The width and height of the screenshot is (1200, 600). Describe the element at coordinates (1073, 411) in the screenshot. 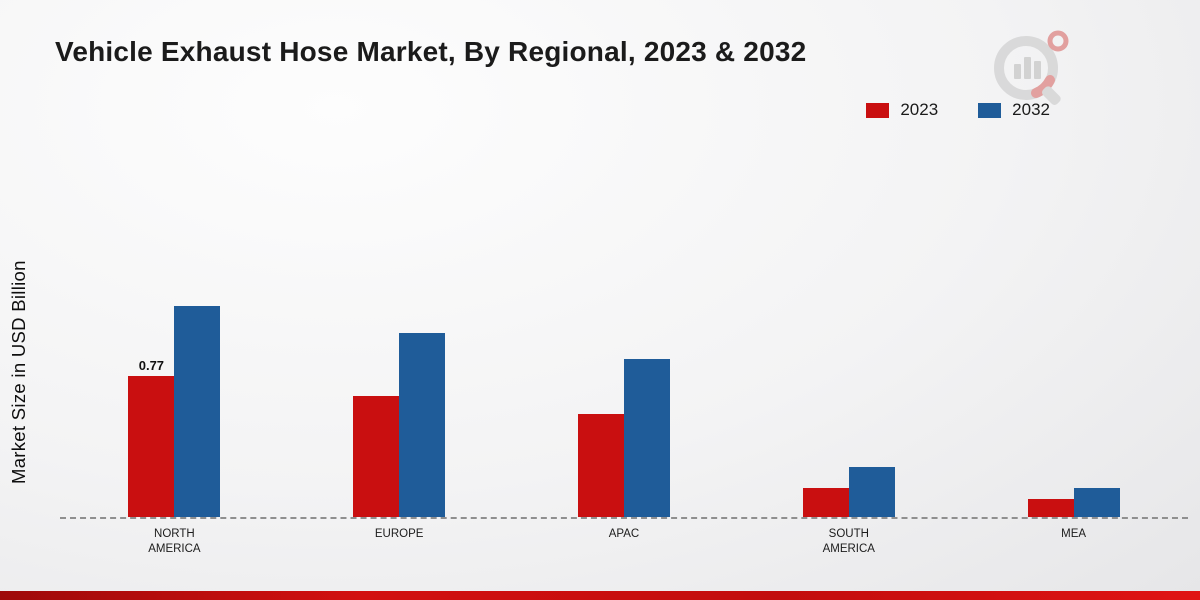

I see `bar-group-mea: MEA` at that location.